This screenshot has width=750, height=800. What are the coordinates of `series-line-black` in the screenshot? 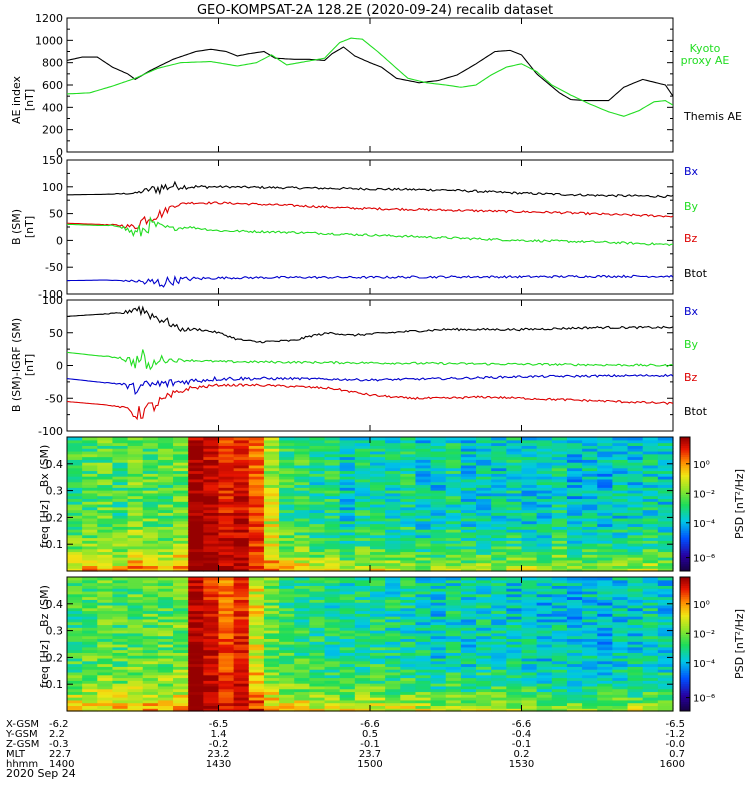 It's located at (370, 324).